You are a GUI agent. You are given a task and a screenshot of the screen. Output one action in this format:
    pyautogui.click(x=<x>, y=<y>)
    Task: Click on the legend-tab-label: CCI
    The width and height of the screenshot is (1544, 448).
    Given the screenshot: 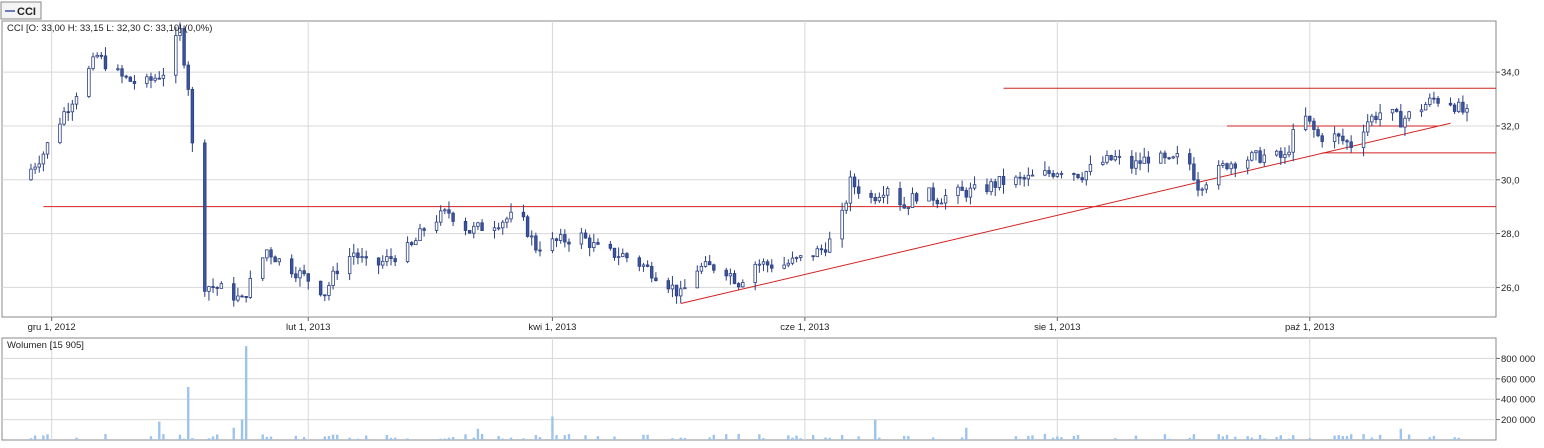 What is the action you would take?
    pyautogui.click(x=26, y=12)
    